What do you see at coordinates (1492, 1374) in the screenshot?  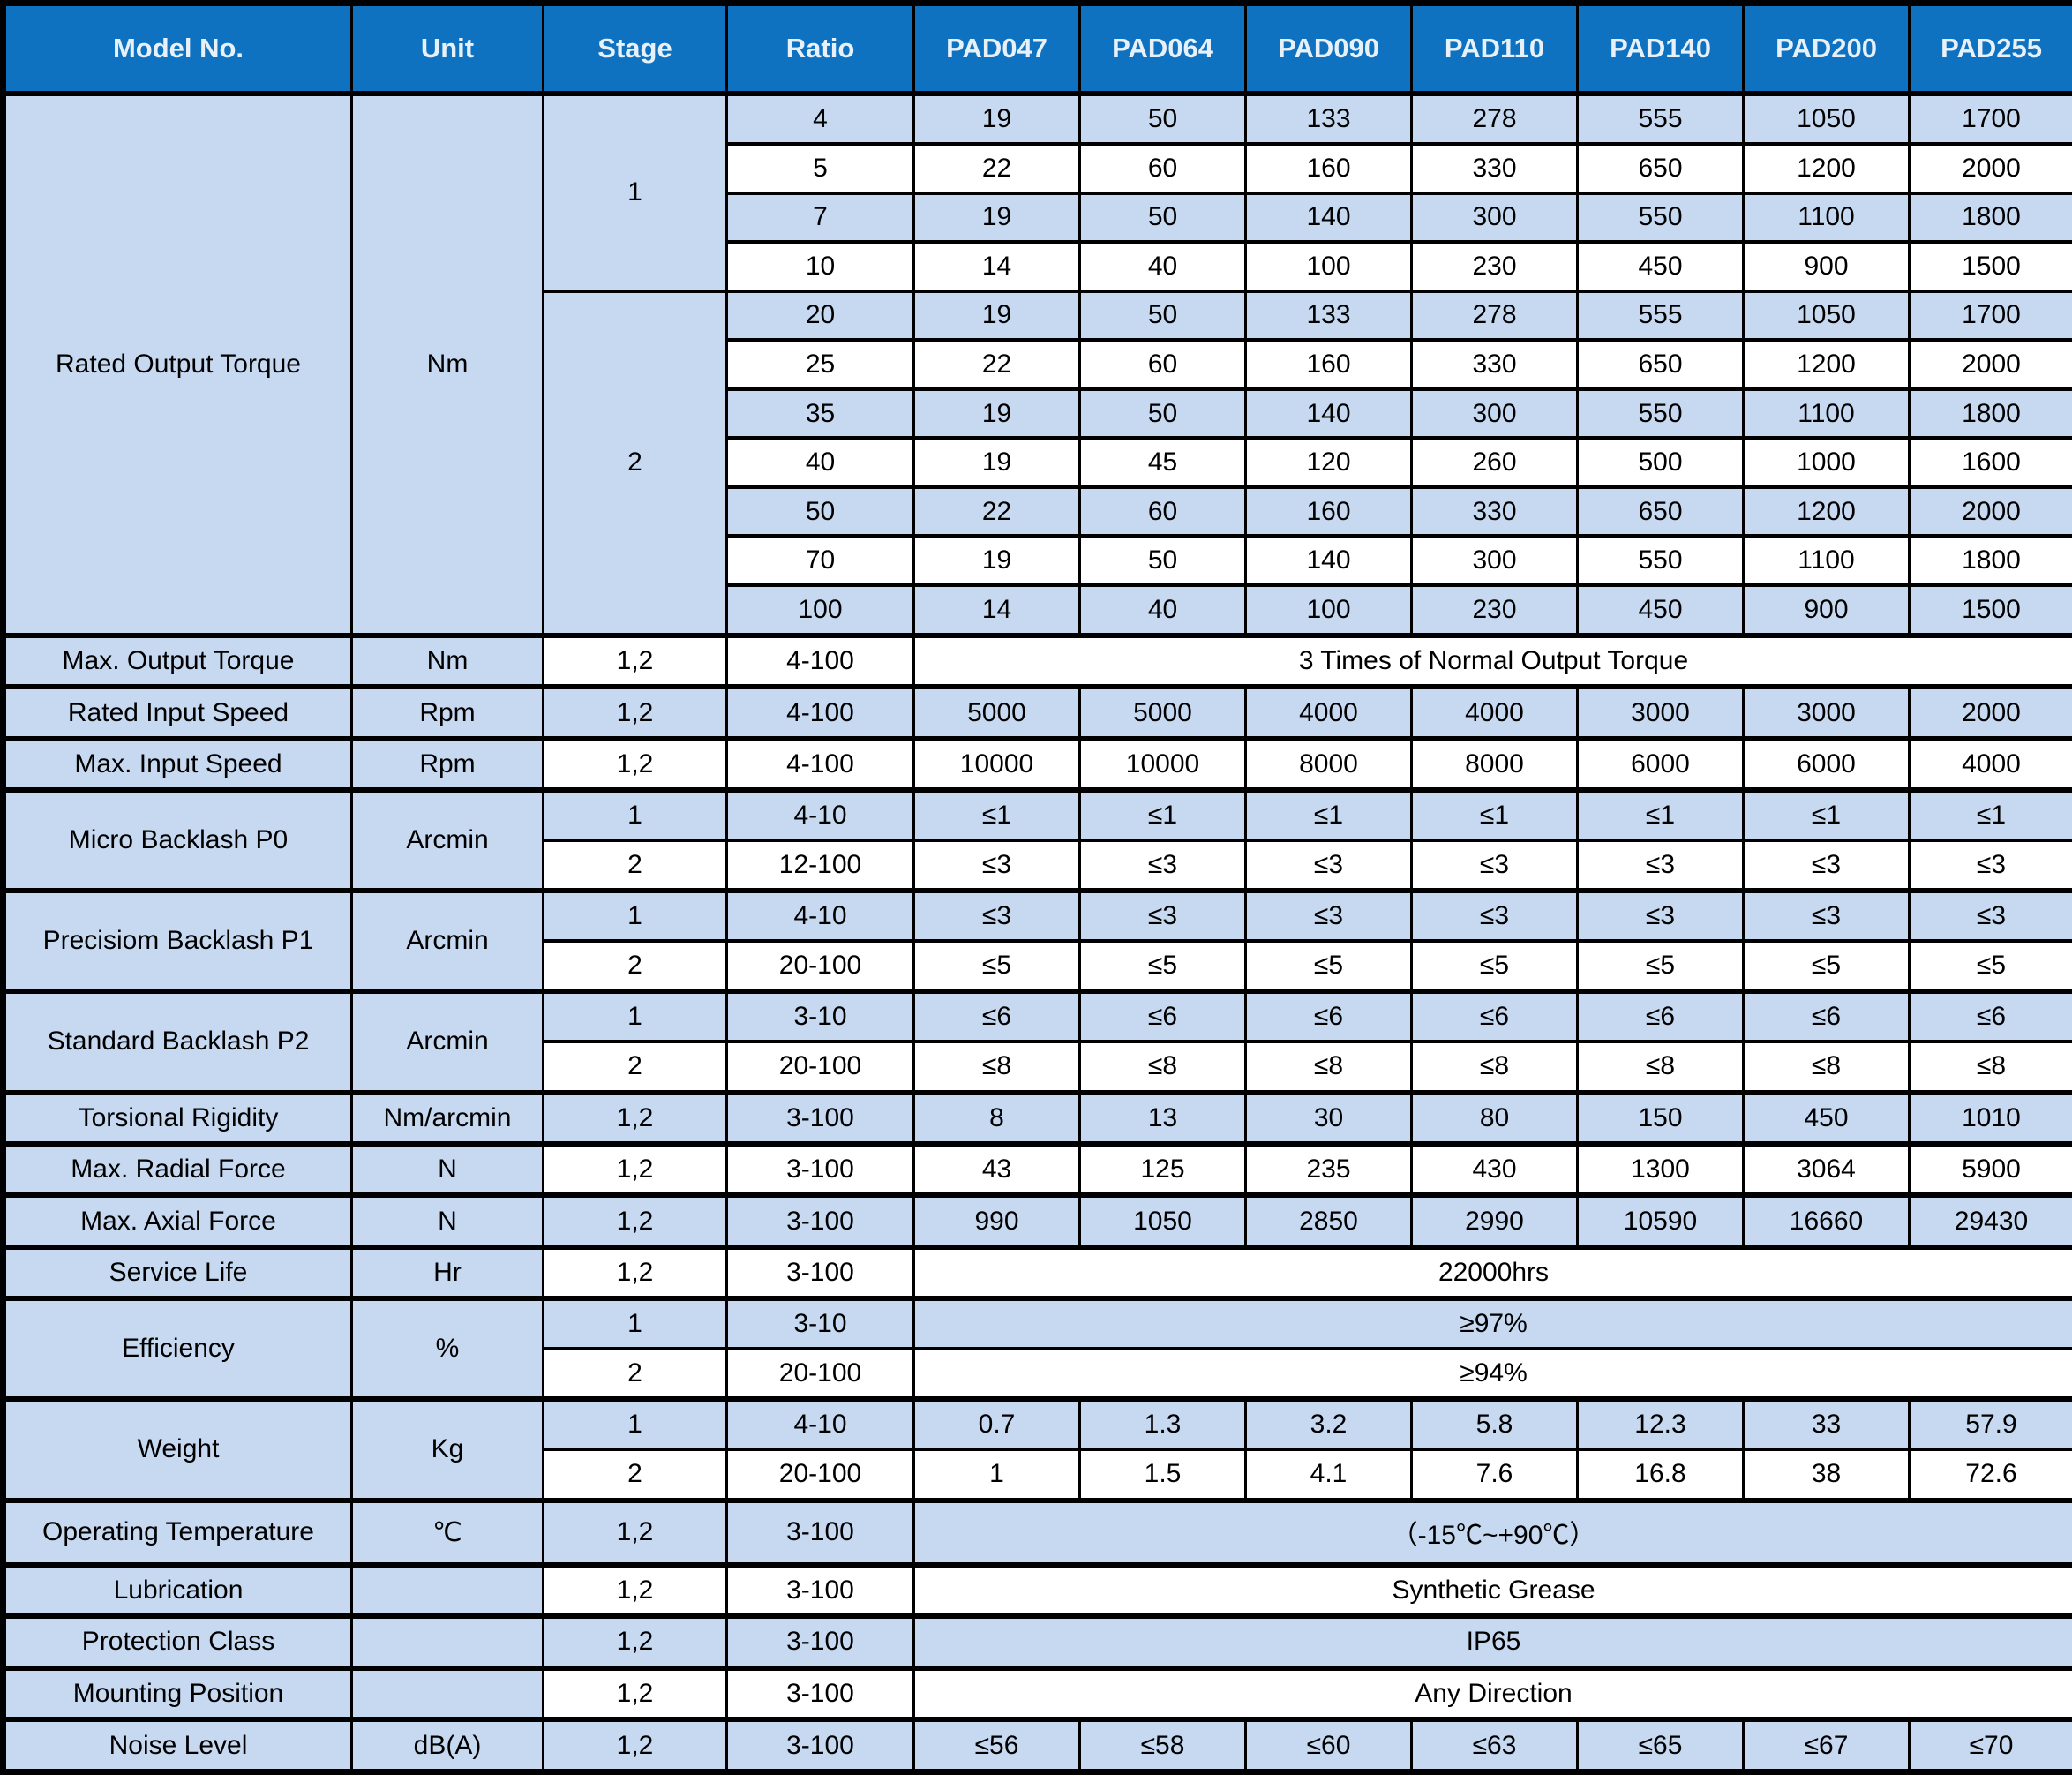 I see `cell: ≥94%` at bounding box center [1492, 1374].